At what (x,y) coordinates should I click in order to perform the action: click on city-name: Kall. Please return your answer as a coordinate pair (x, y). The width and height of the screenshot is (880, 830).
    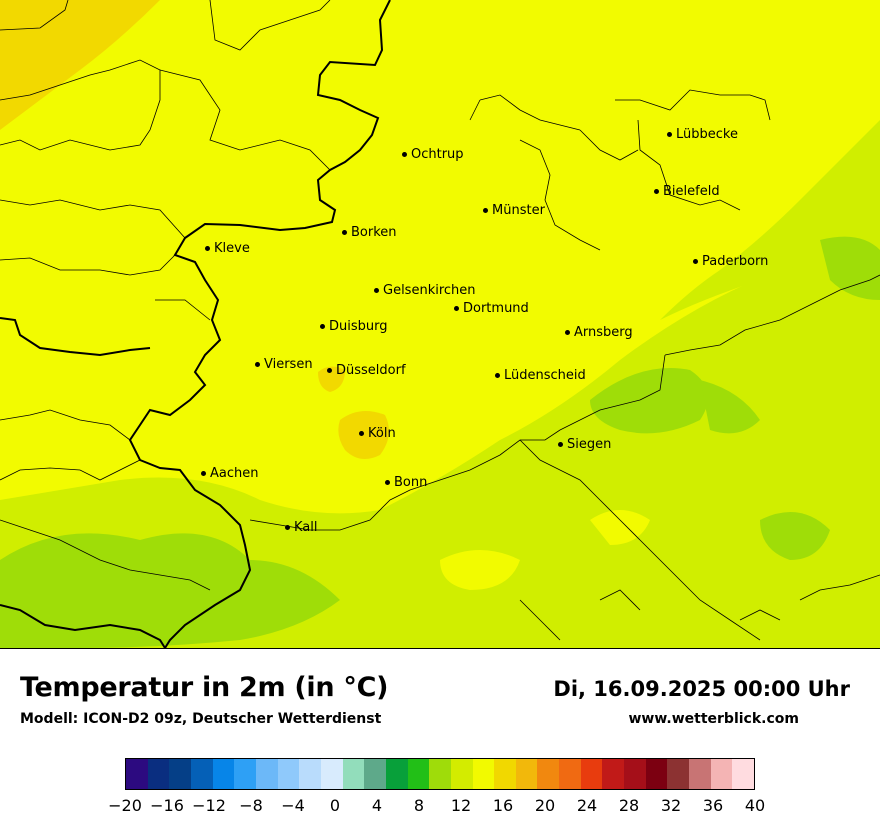
    Looking at the image, I should click on (306, 527).